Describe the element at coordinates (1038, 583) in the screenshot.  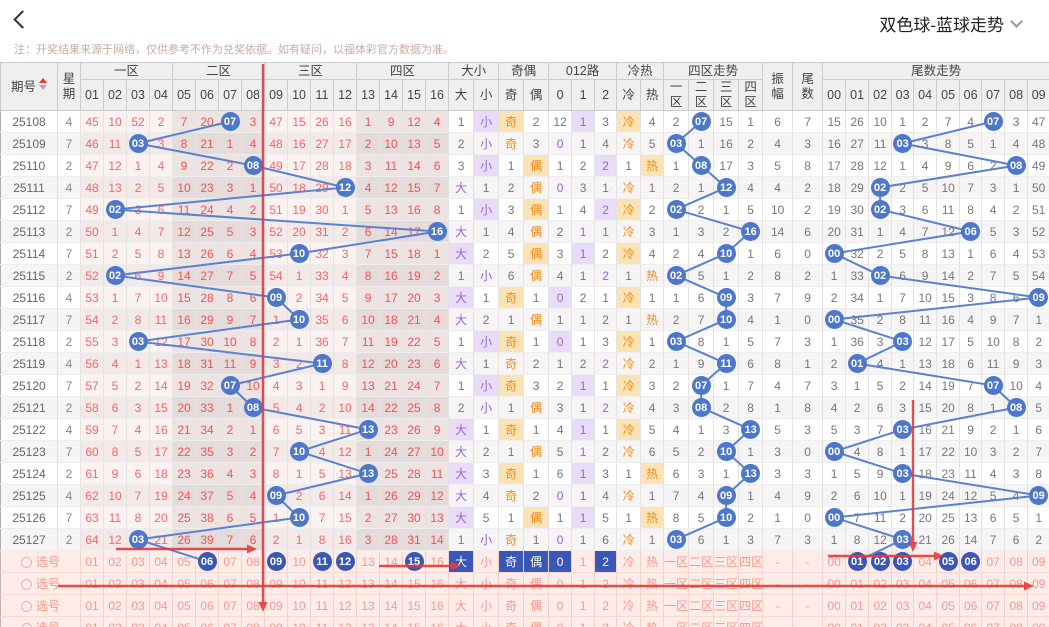
I see `pick-tail-number-cell: 09` at that location.